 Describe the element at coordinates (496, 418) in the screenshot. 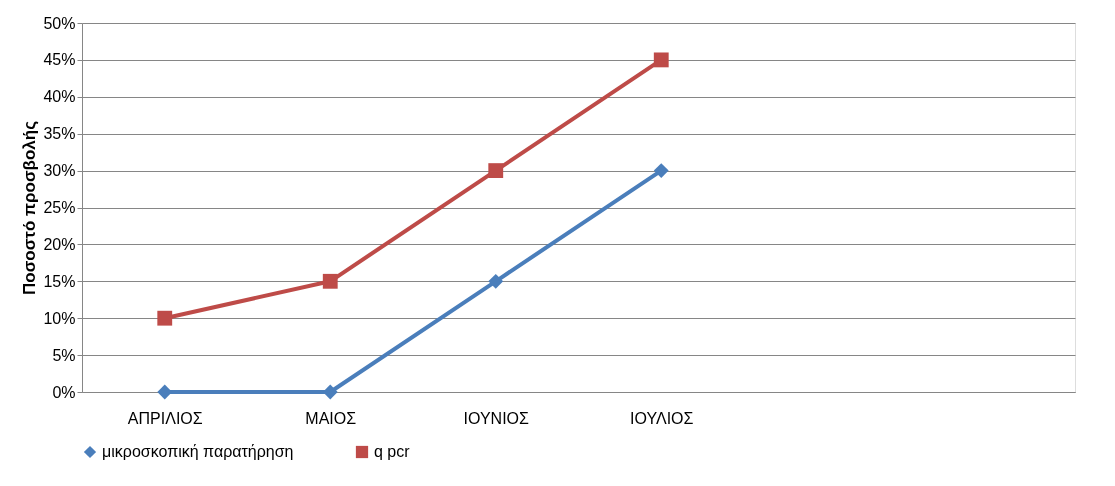

I see `x-tick-label: ΙΟΥΝΙΟΣ` at that location.